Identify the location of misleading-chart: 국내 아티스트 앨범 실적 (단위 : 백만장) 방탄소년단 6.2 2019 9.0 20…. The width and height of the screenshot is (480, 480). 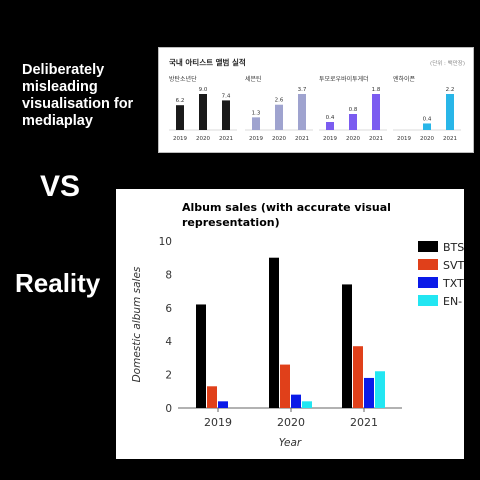
(317, 99).